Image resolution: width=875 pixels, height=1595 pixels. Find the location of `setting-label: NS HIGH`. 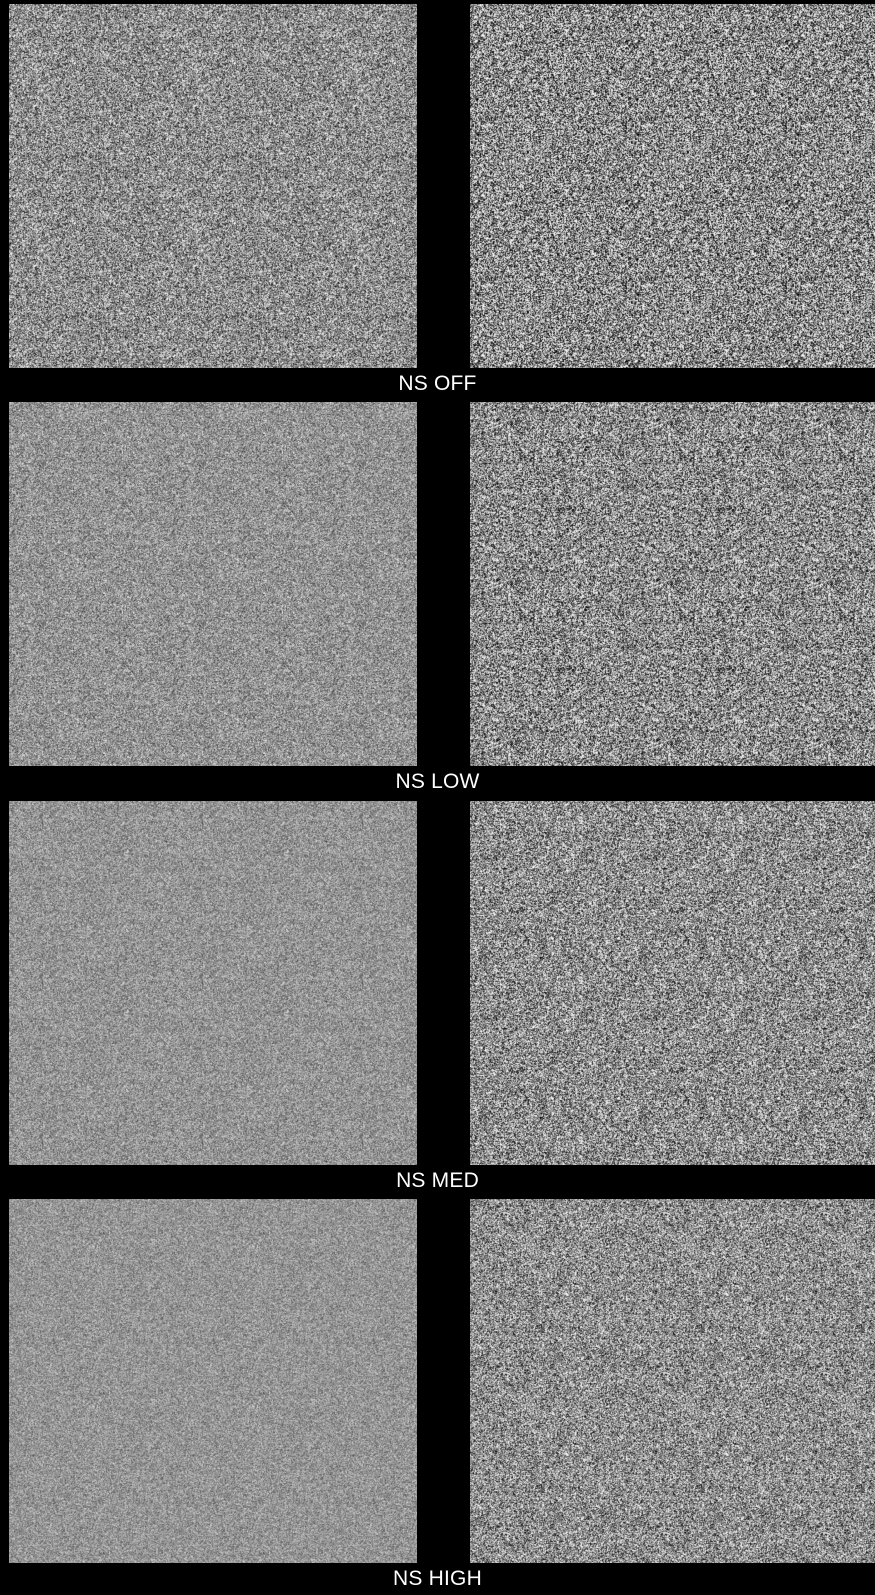

setting-label: NS HIGH is located at coordinates (437, 1578).